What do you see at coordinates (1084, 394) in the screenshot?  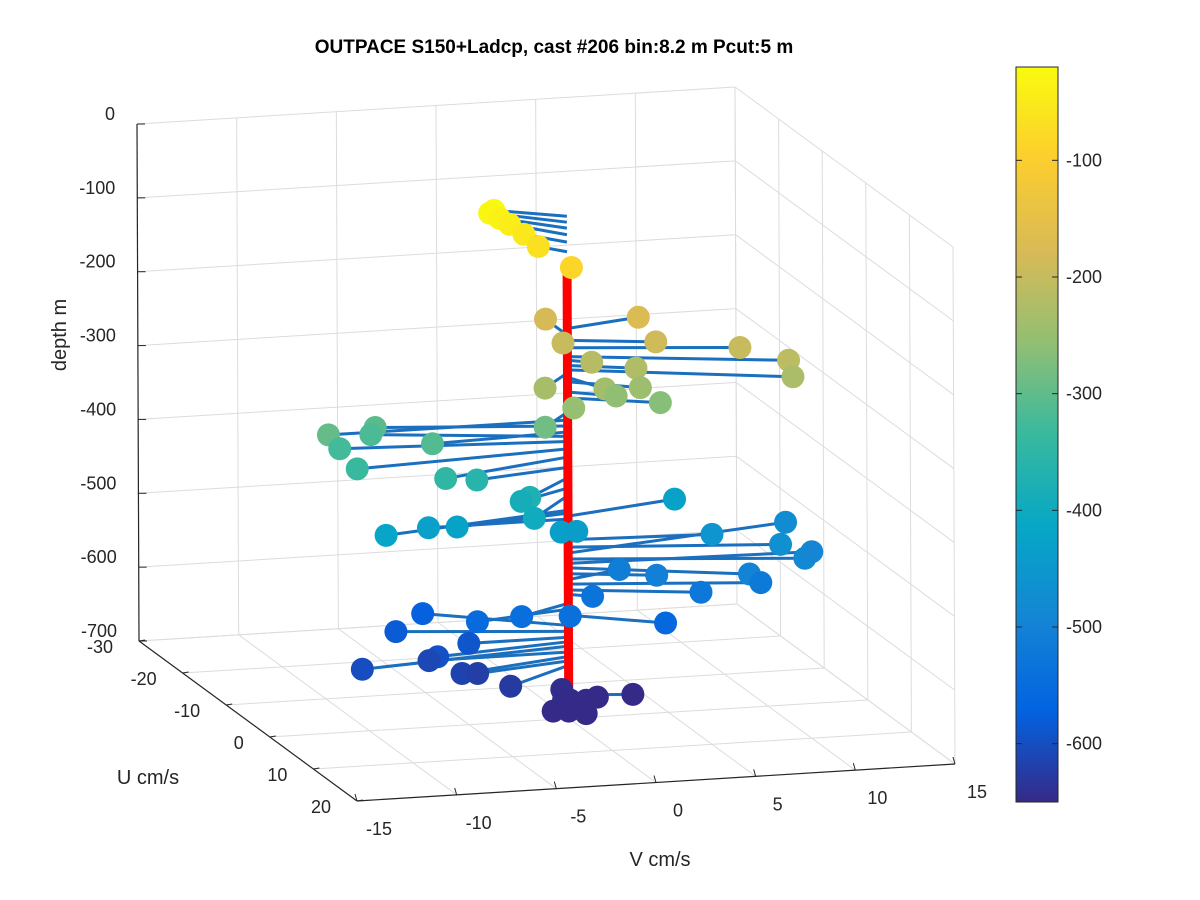 I see `colorbar-tick-label: -300` at bounding box center [1084, 394].